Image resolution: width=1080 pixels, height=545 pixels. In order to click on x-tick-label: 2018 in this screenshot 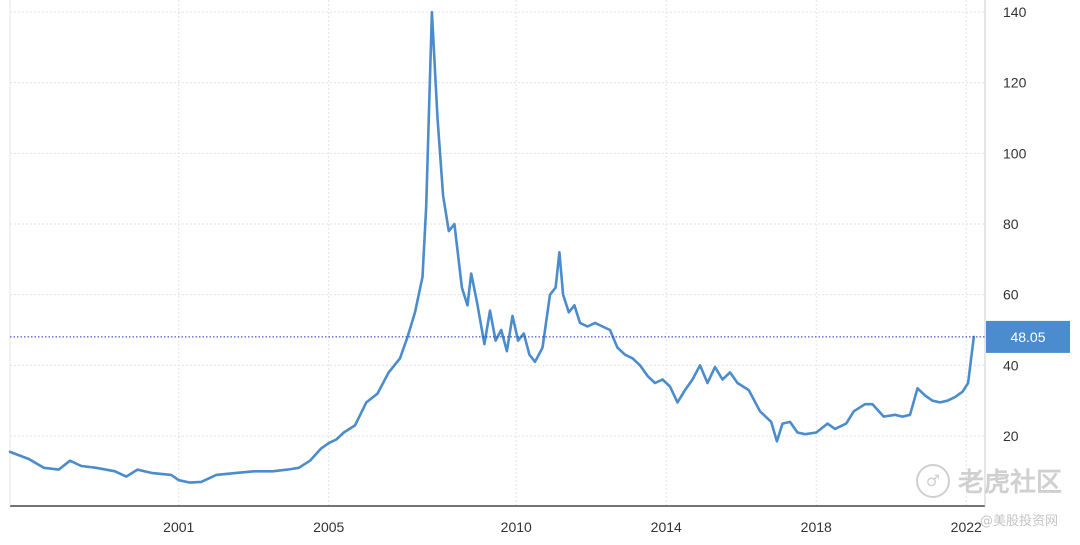, I will do `click(816, 527)`.